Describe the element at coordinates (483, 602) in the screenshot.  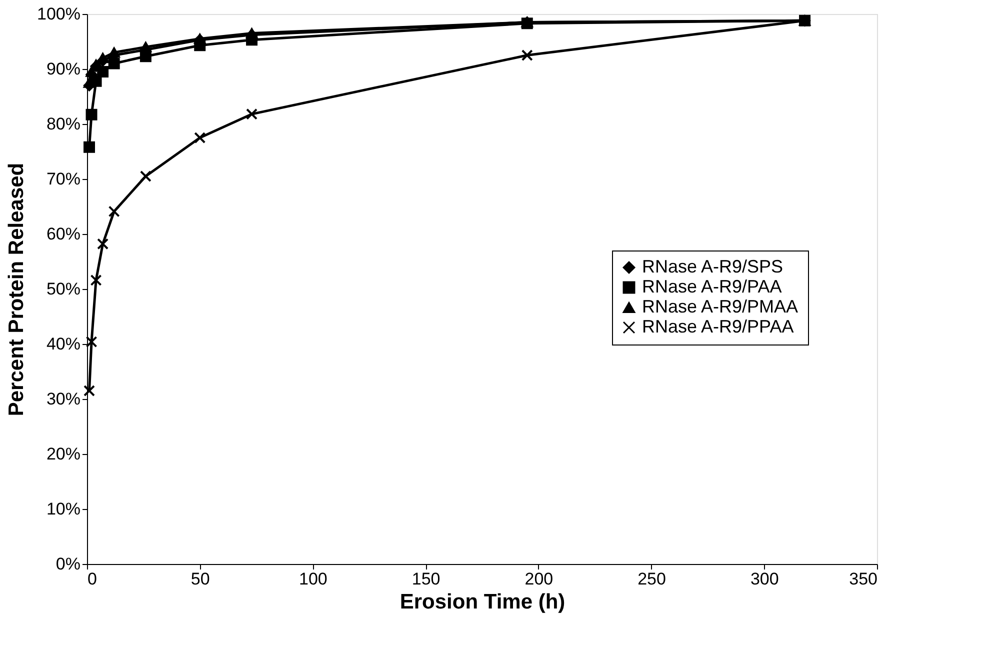
I see `x-axis-title: Erosion Time (h)` at that location.